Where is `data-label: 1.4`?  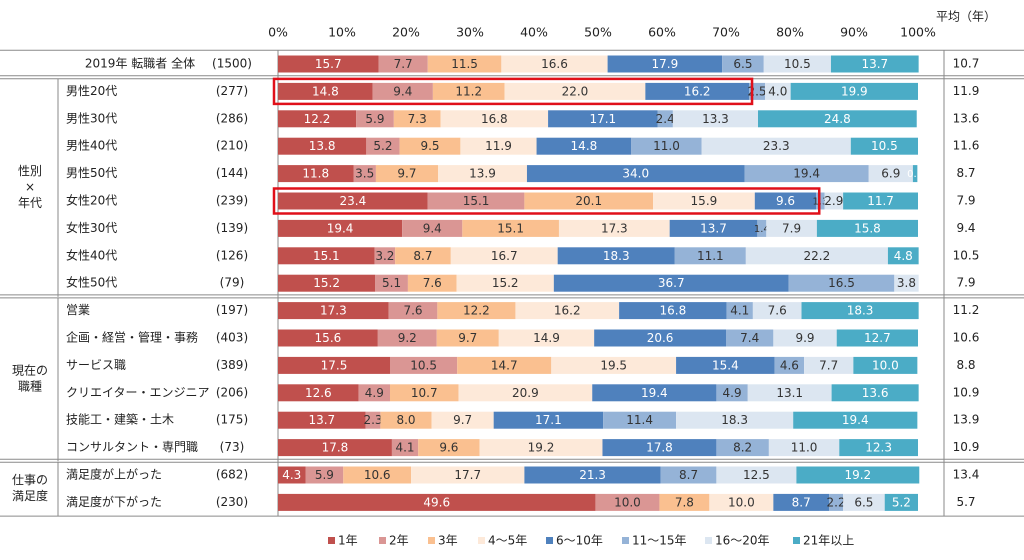 data-label: 1.4 is located at coordinates (762, 229).